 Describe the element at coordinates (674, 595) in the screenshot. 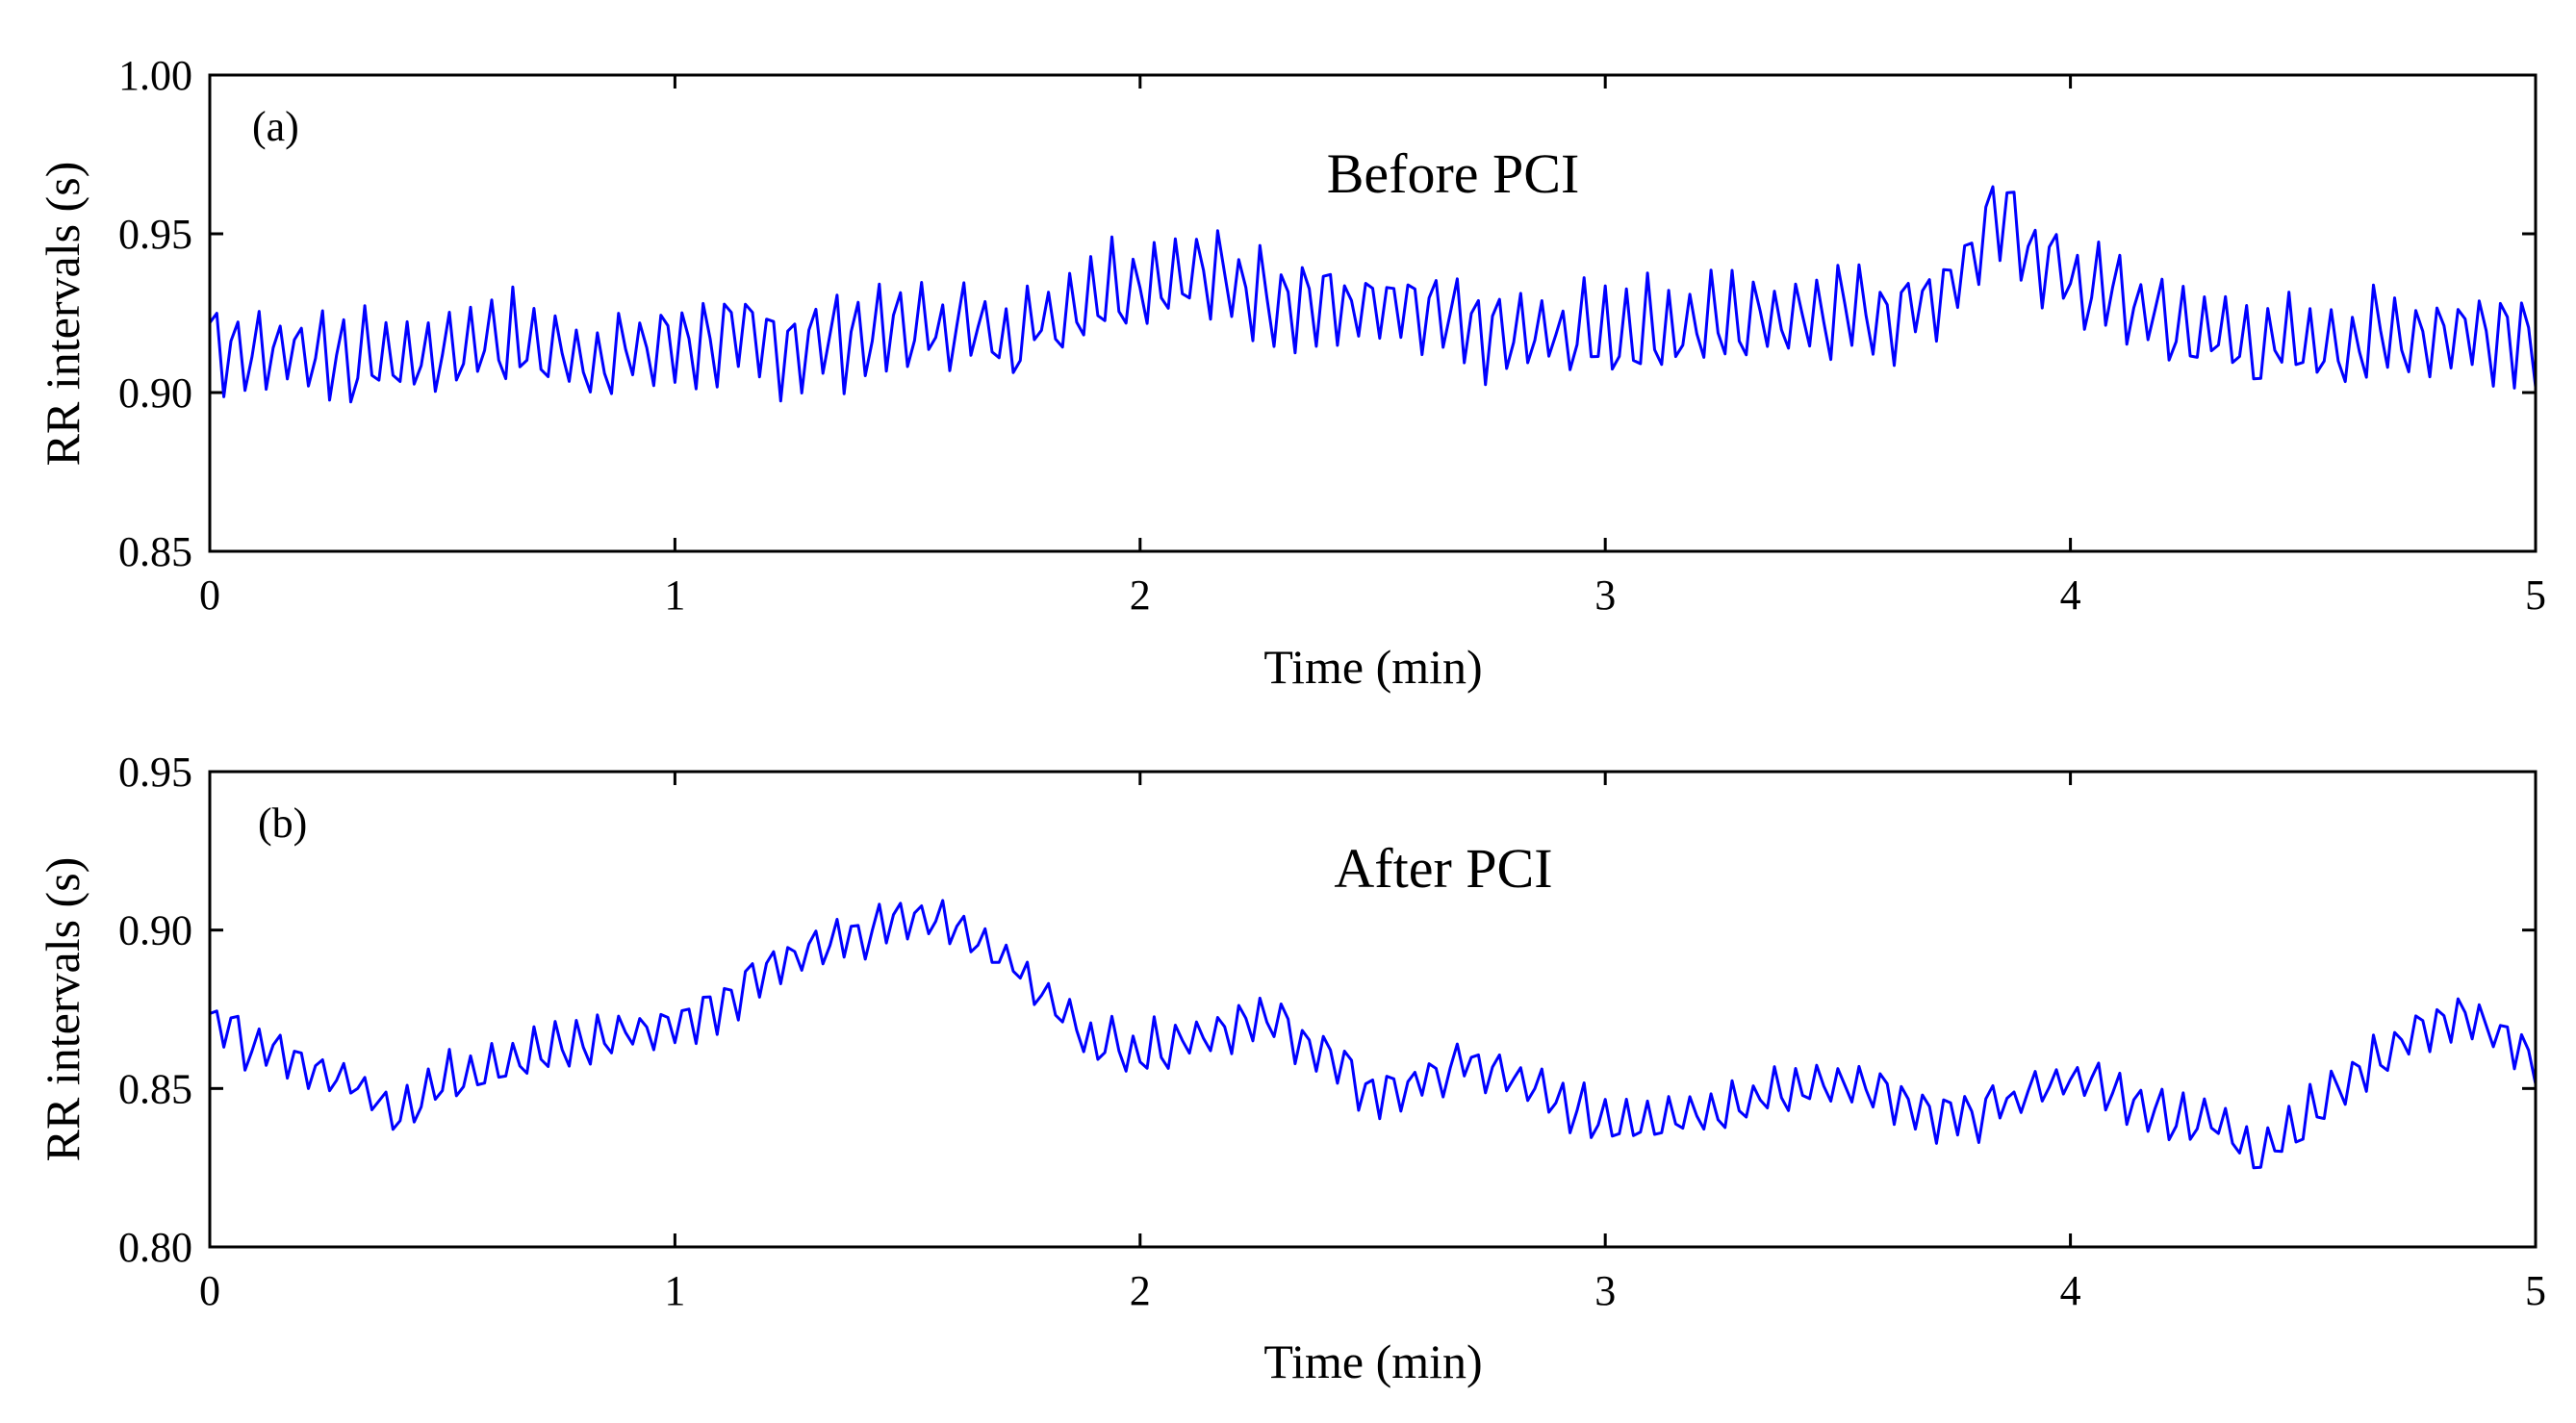

I see `panel-a-x-tick-label: 1` at that location.